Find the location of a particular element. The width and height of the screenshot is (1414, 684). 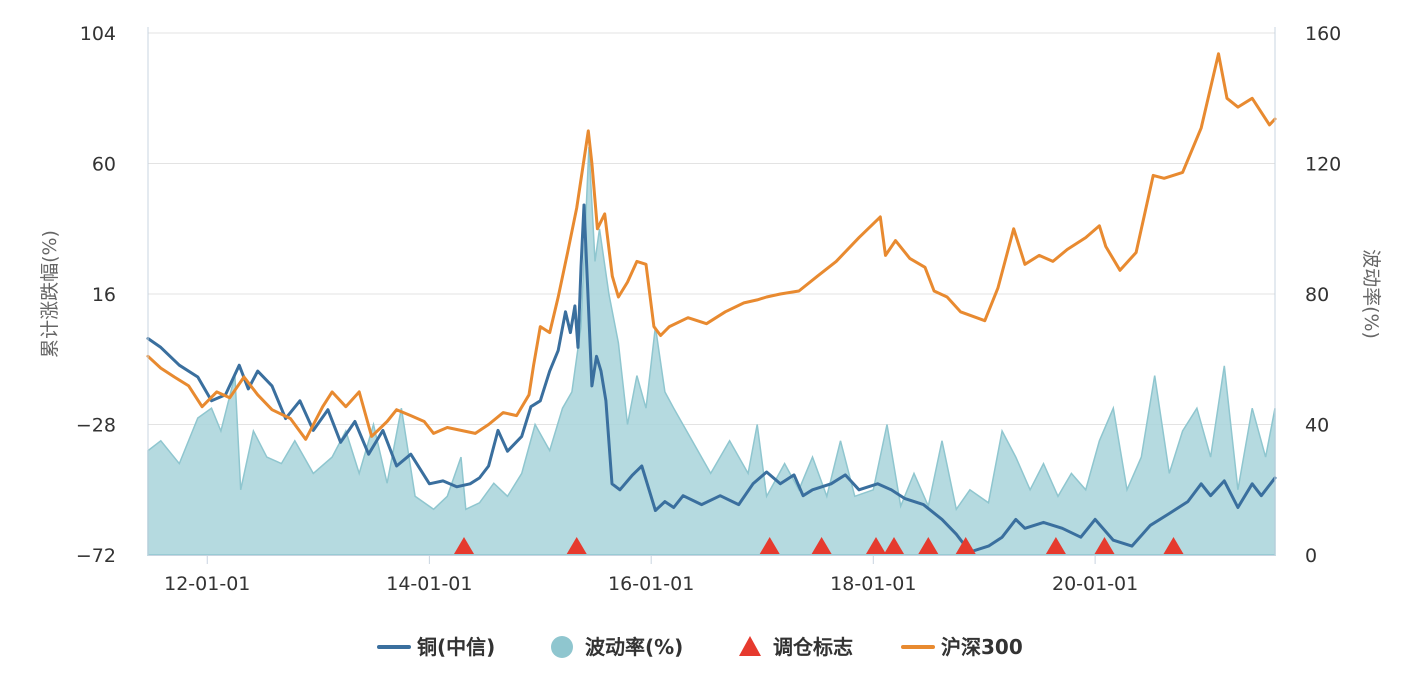

y-right-tick-label: 160 is located at coordinates (1323, 34).